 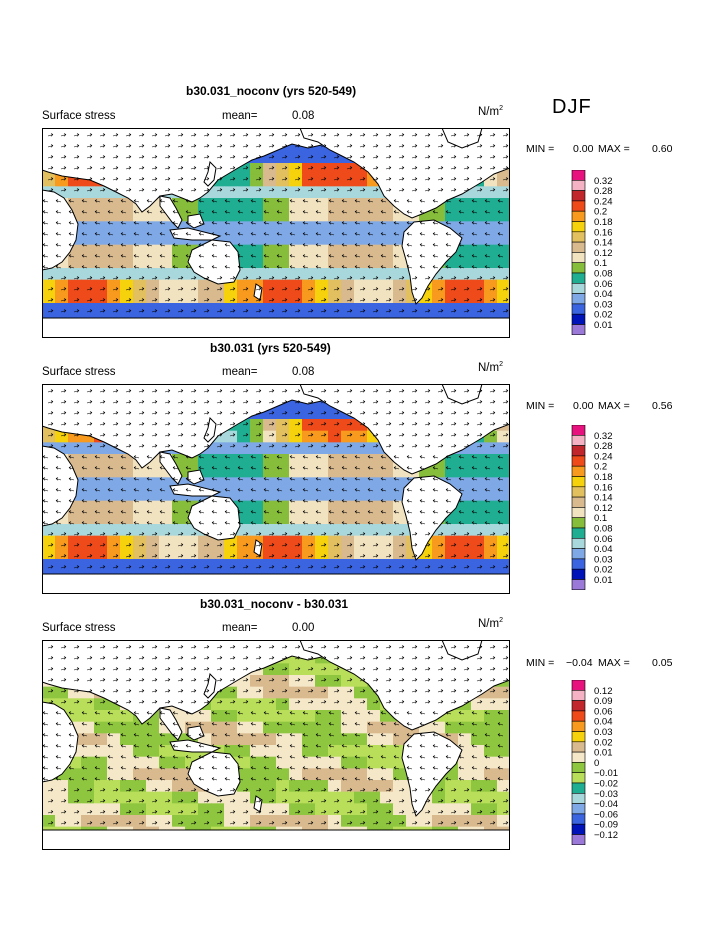 What do you see at coordinates (603, 284) in the screenshot?
I see `colorbar-tick-label: 0.06` at bounding box center [603, 284].